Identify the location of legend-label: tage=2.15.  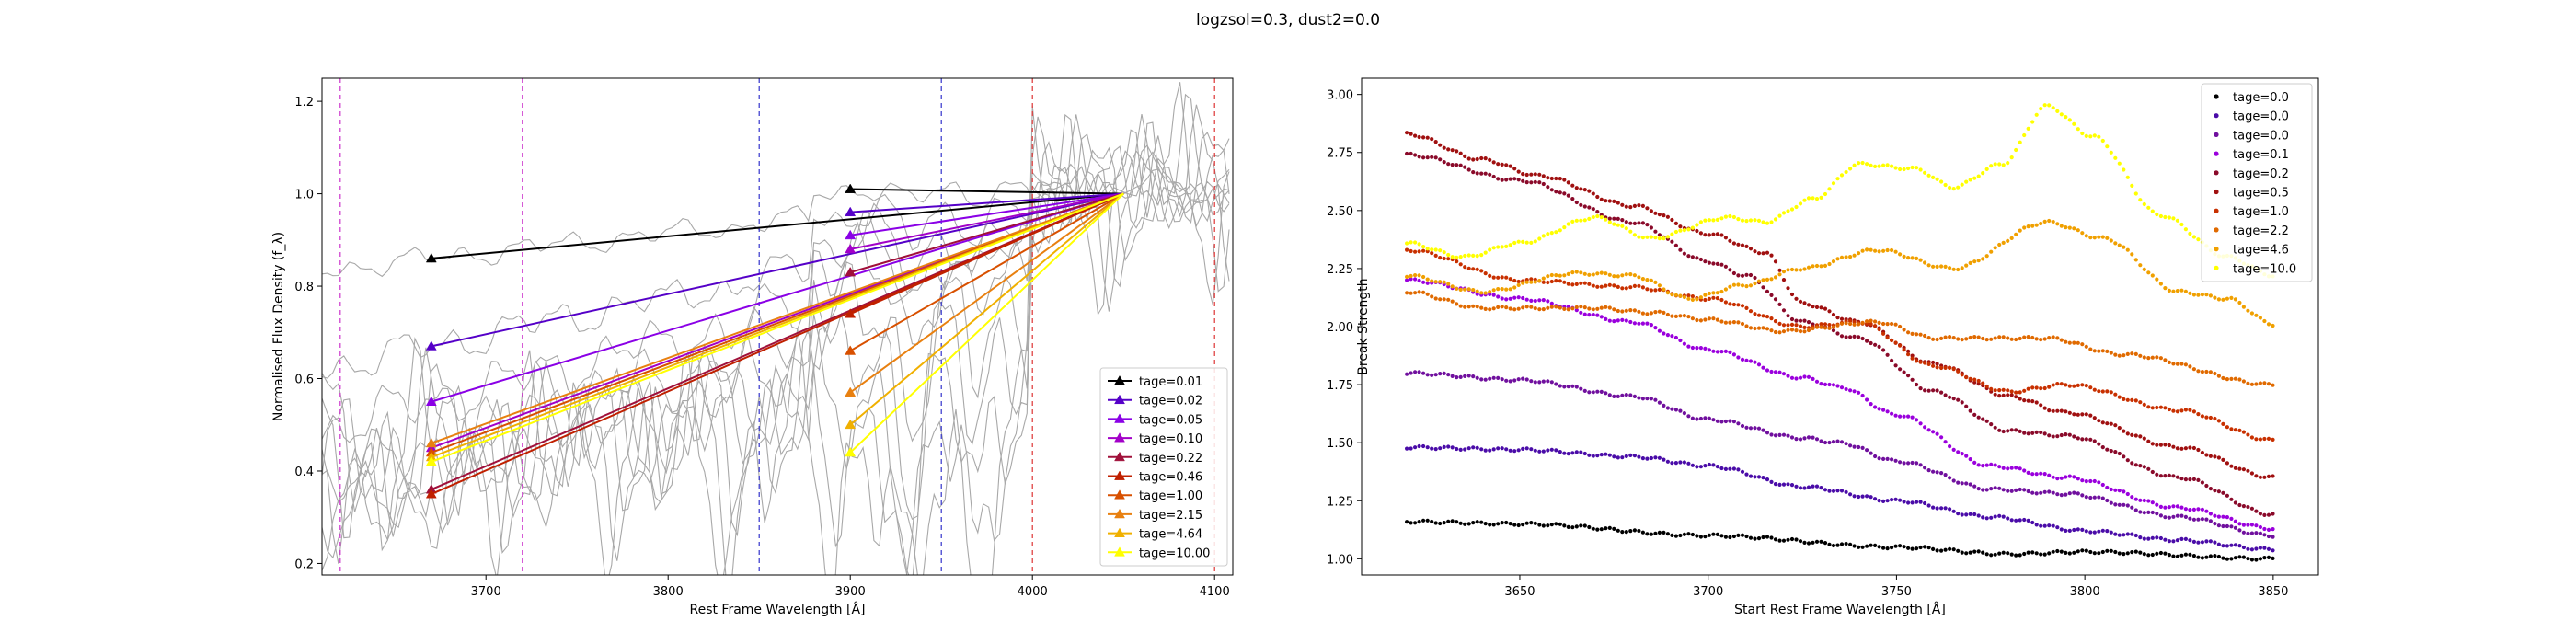
(1170, 516).